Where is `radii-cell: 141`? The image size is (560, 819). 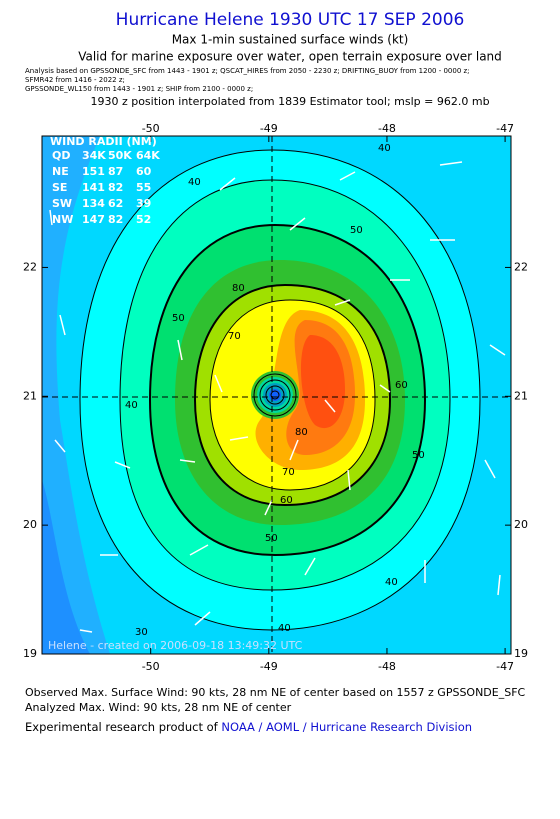
radii-cell: 141 is located at coordinates (93, 187).